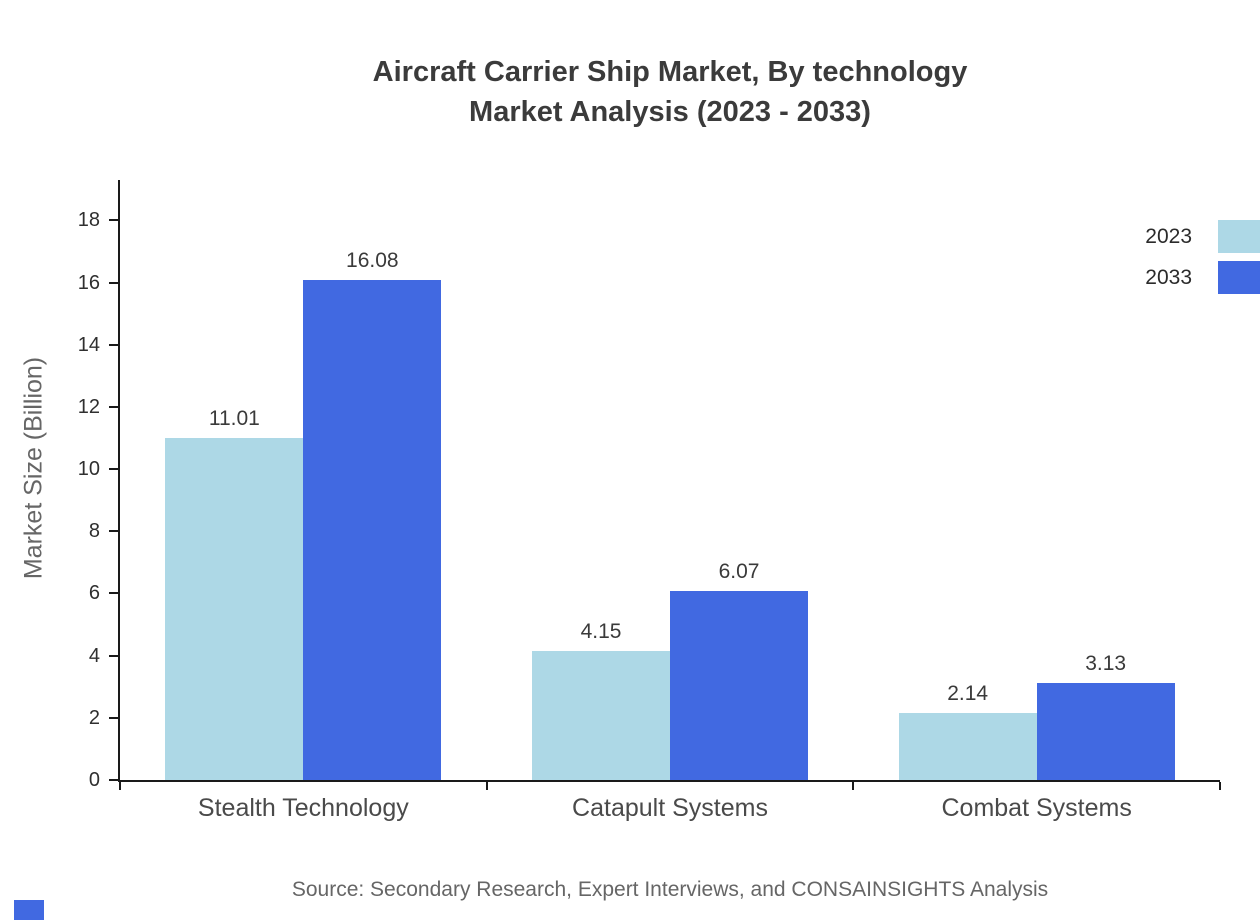 The width and height of the screenshot is (1260, 920). I want to click on y-tick-label: 18, so click(88, 220).